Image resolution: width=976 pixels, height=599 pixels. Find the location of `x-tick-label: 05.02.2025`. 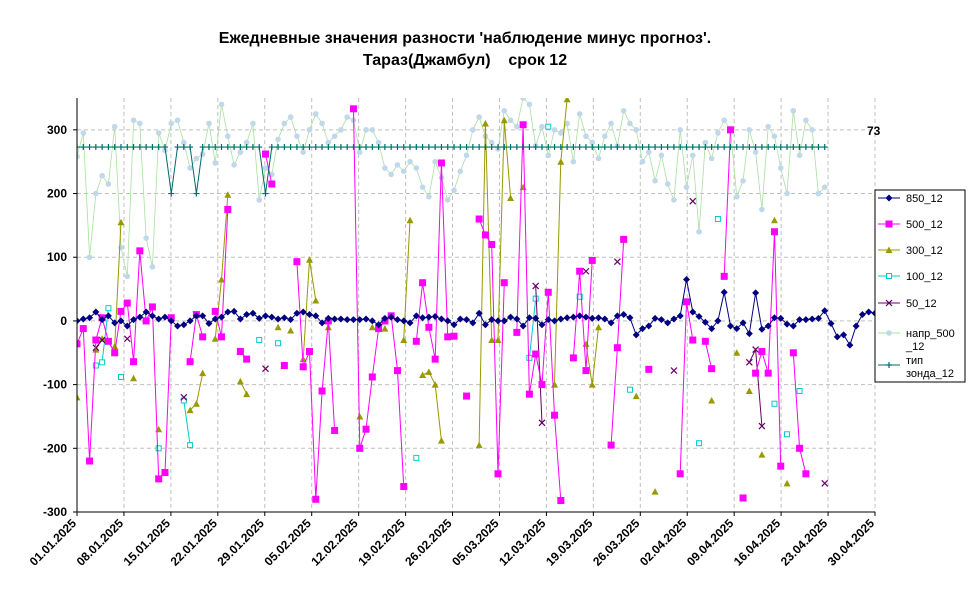

x-tick-label: 05.02.2025 is located at coordinates (287, 542).